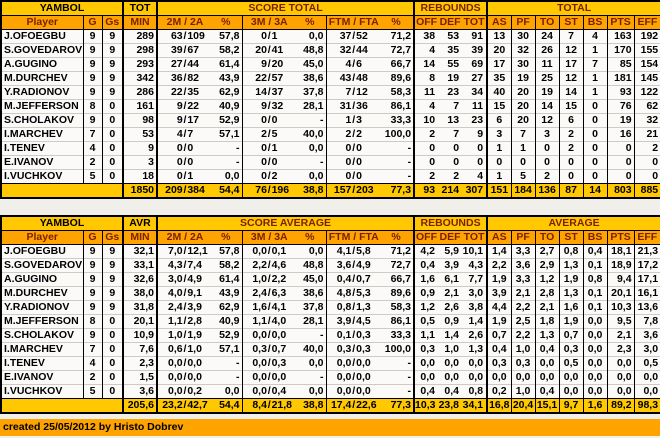 This screenshot has height=438, width=660. What do you see at coordinates (344, 321) in the screenshot?
I see `free-throw-made-attempted-made: 3,9` at bounding box center [344, 321].